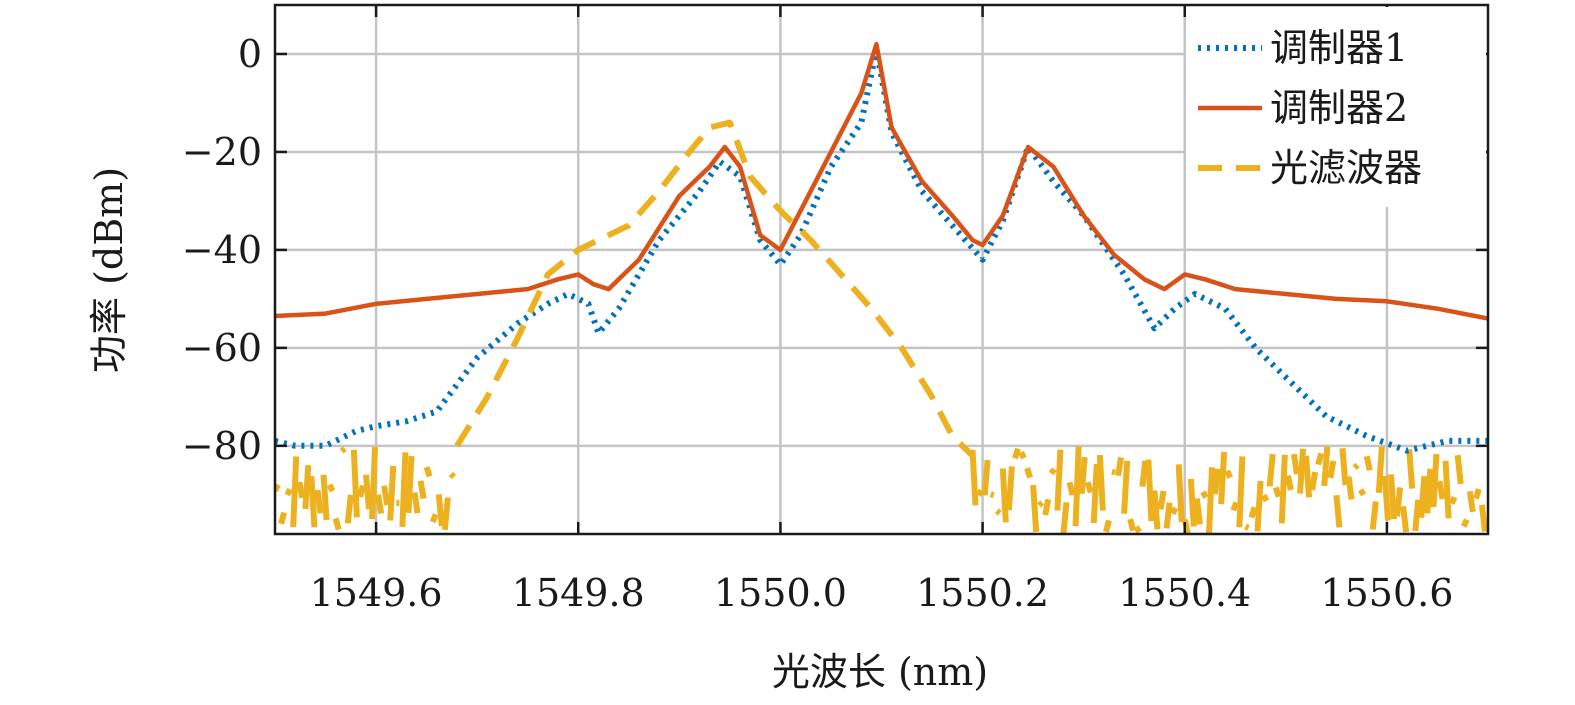  I want to click on legend-label: 调制器2, so click(1339, 108).